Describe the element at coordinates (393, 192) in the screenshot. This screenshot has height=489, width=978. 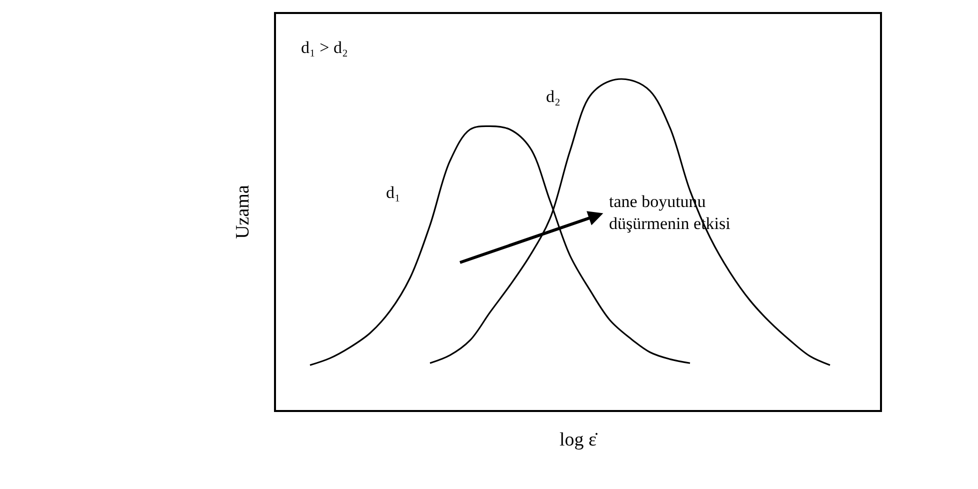
I see `annotation: d₁` at that location.